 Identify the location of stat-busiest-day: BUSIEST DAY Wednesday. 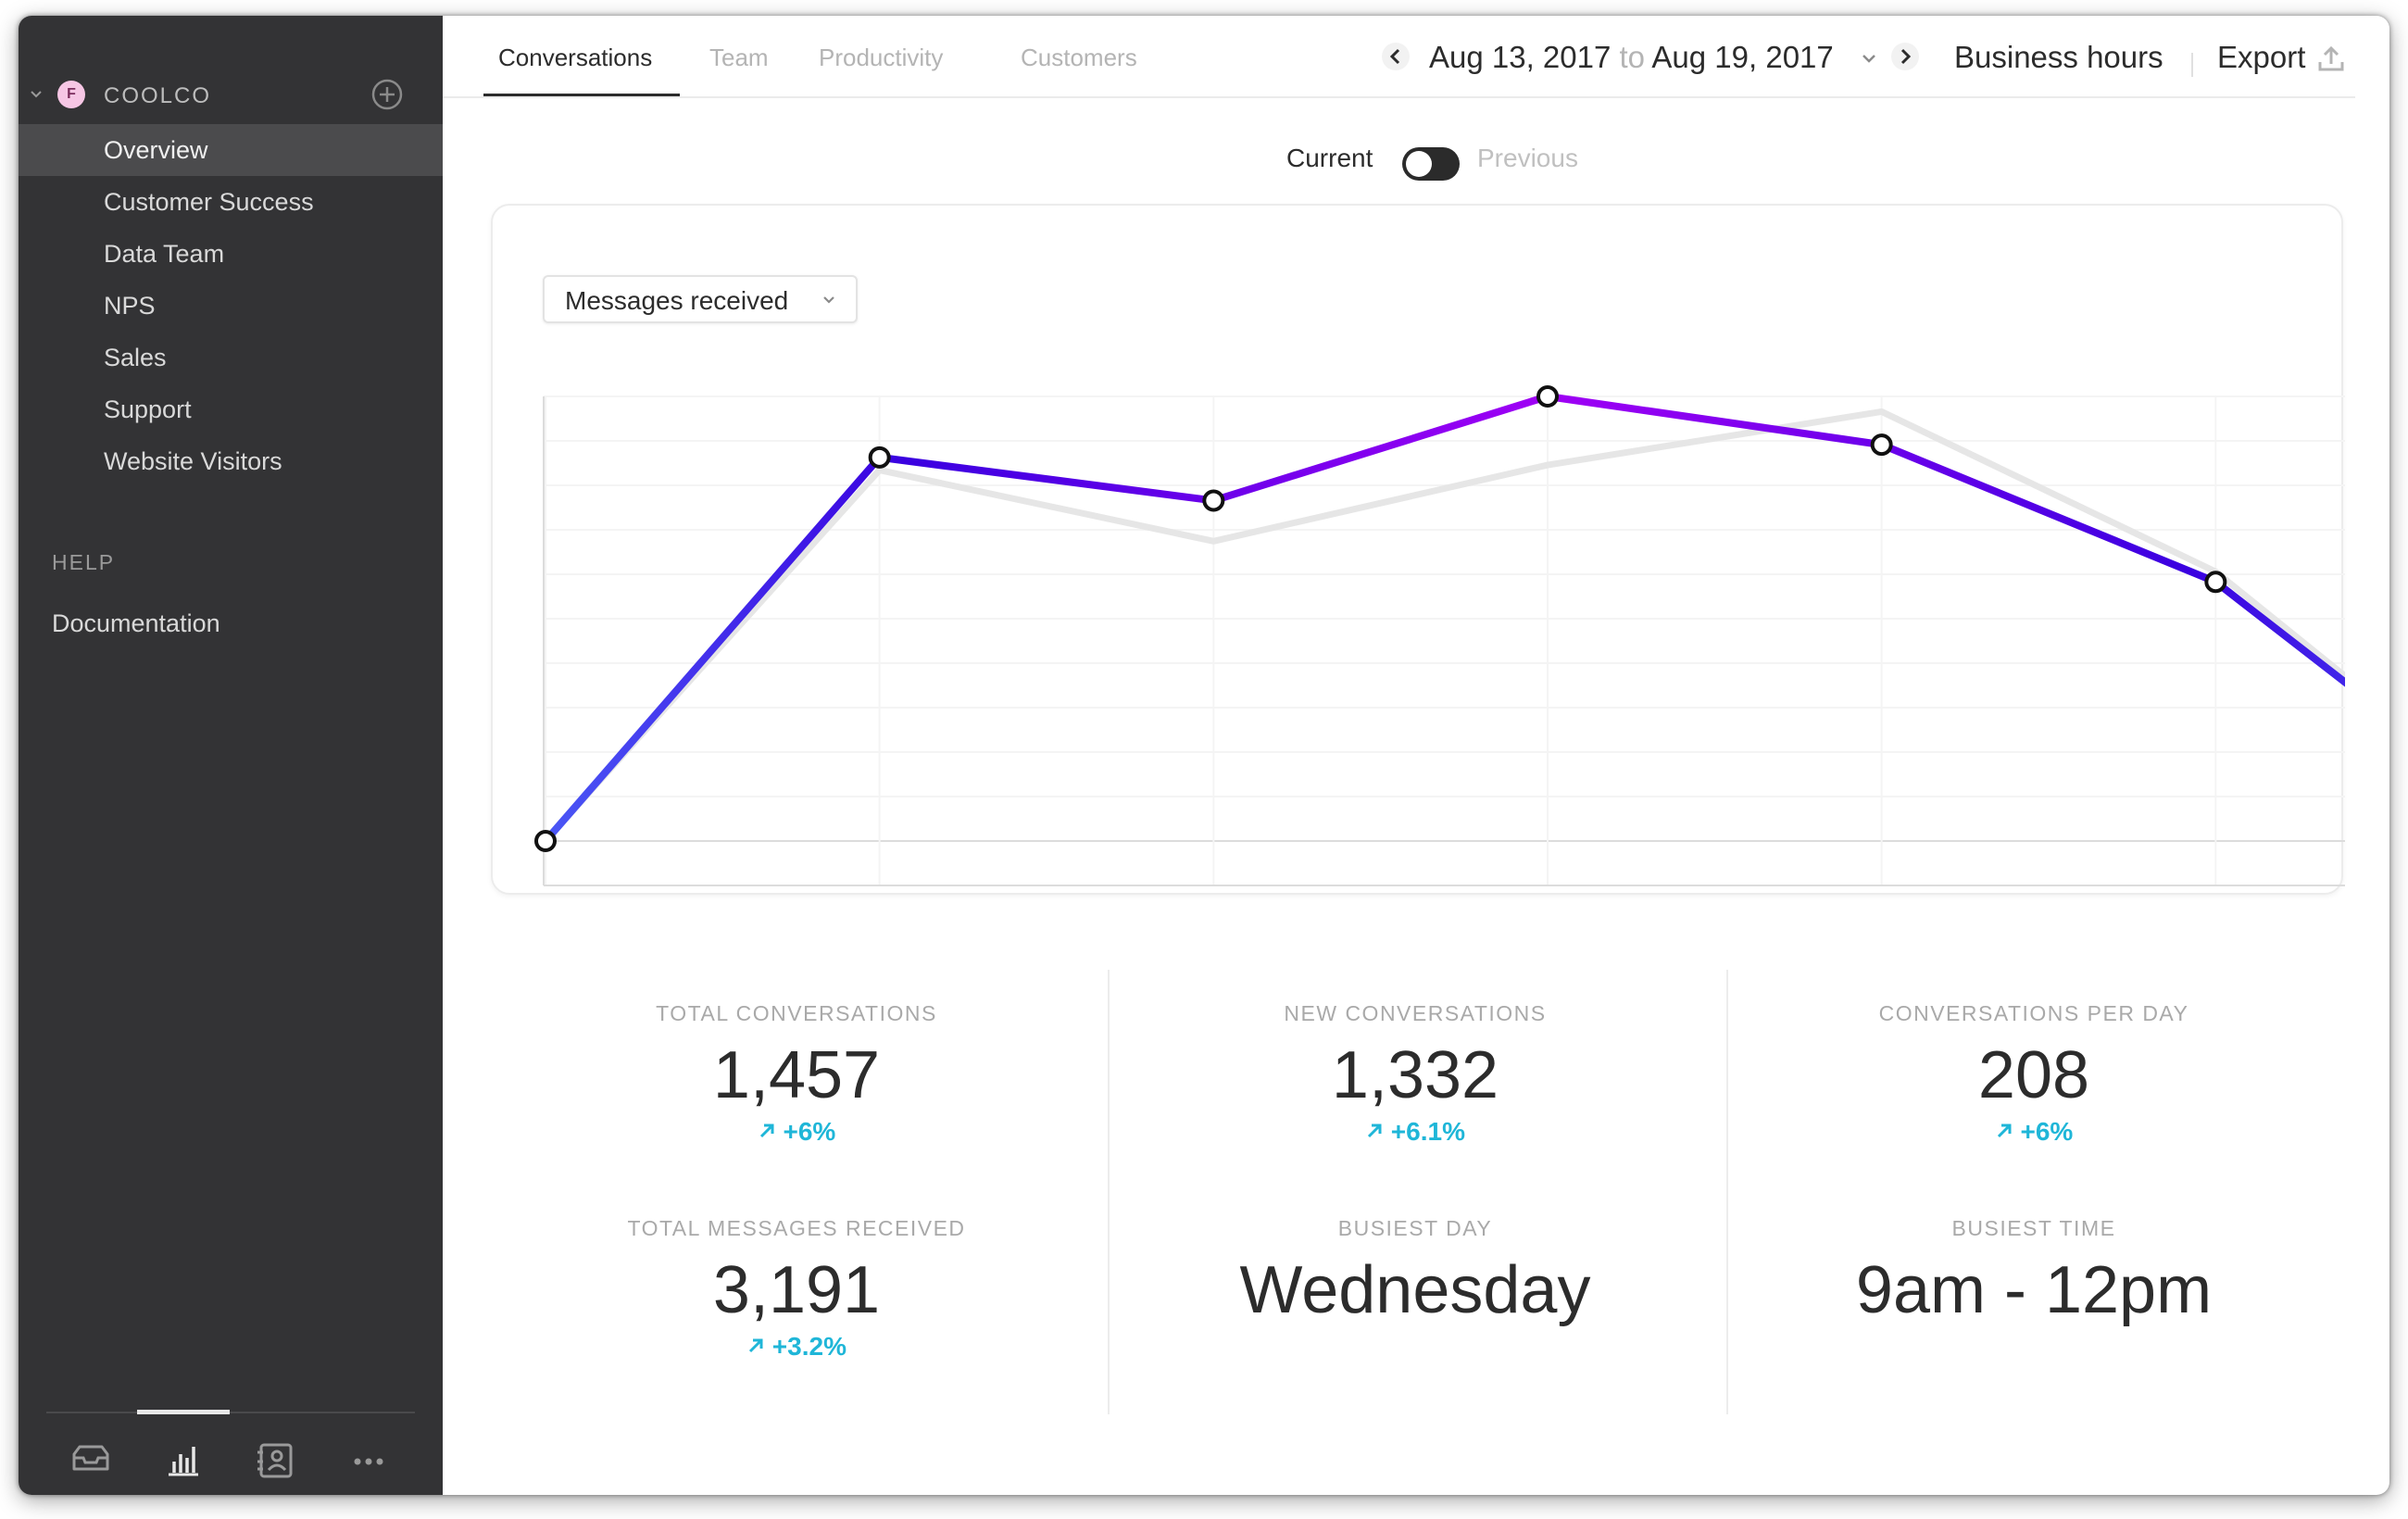
(1415, 1271).